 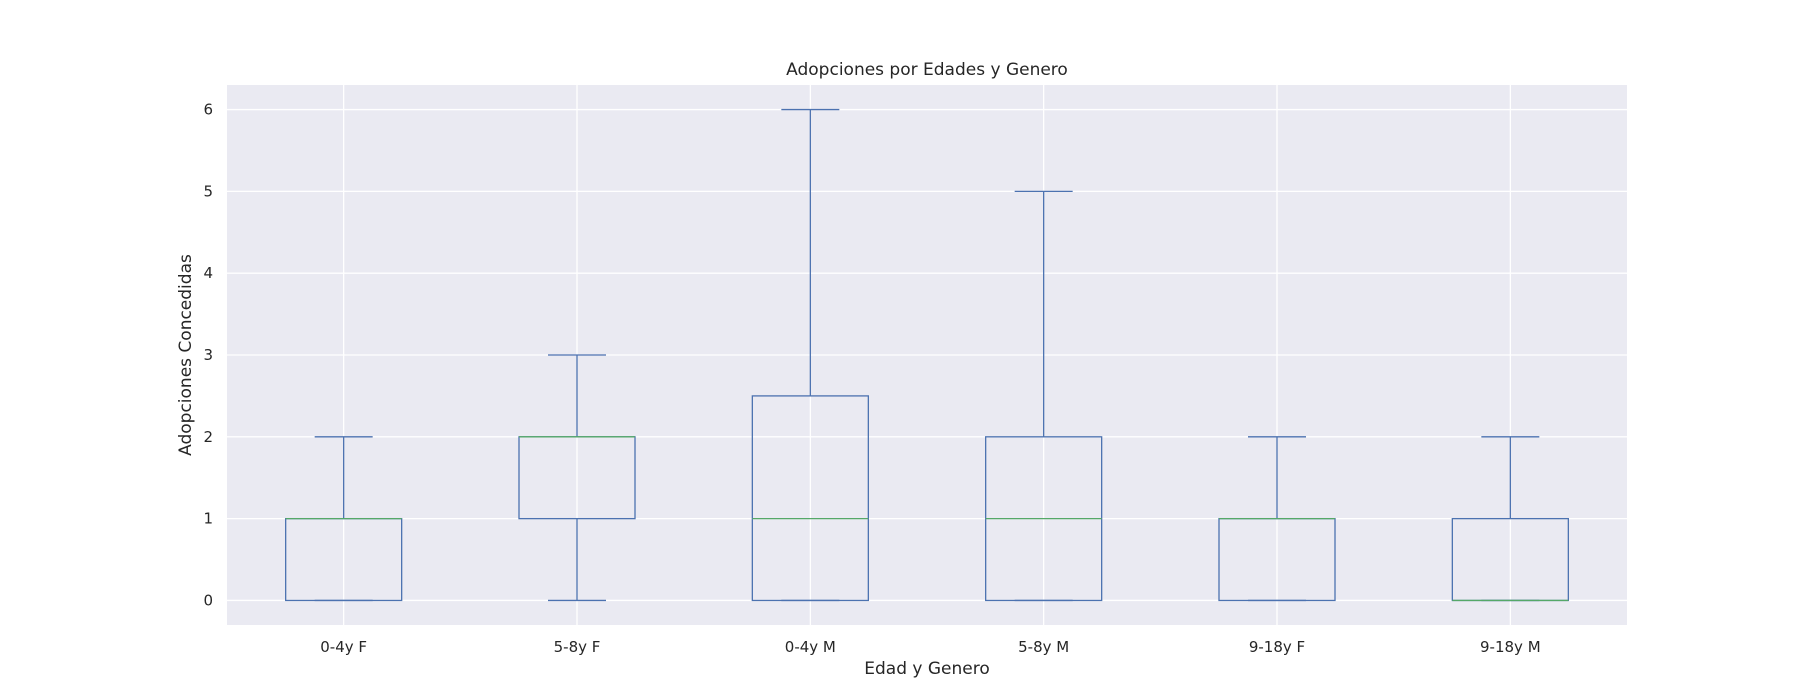 I want to click on chart-title: Adopciones por Edades y Genero, so click(x=927, y=70).